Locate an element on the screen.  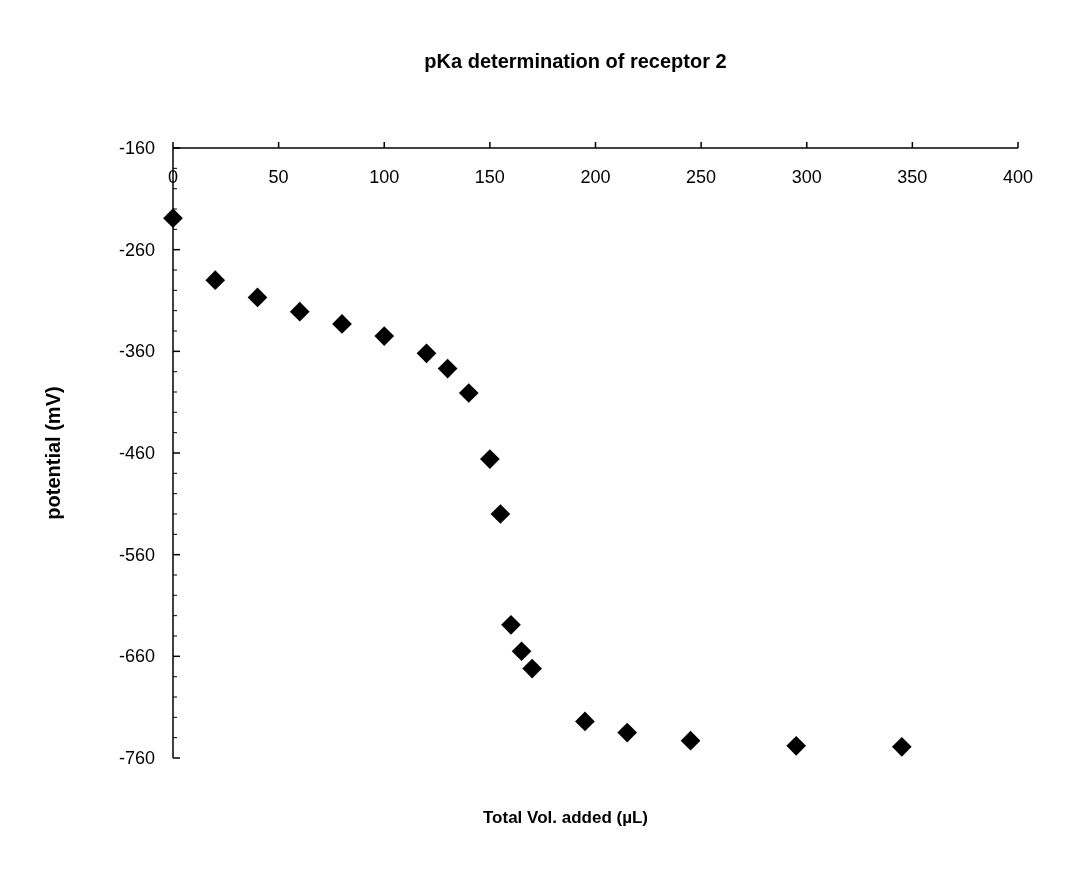
y-tick-label: -360 is located at coordinates (136, 351).